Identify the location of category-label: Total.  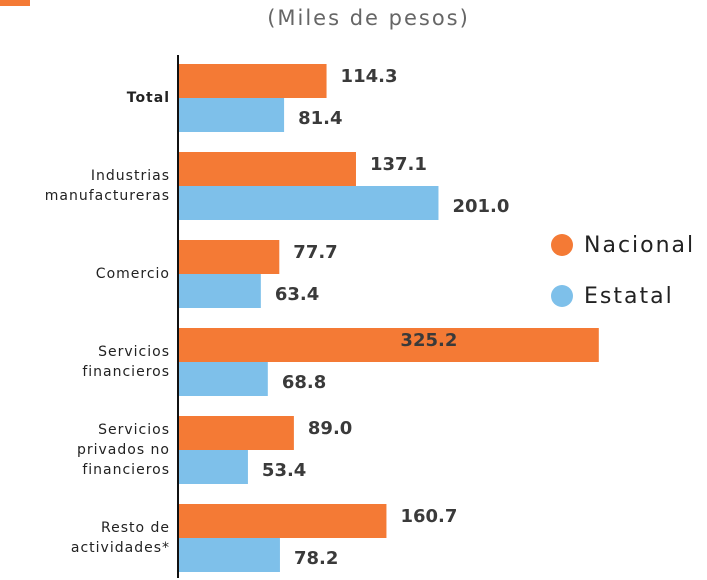
(148, 98).